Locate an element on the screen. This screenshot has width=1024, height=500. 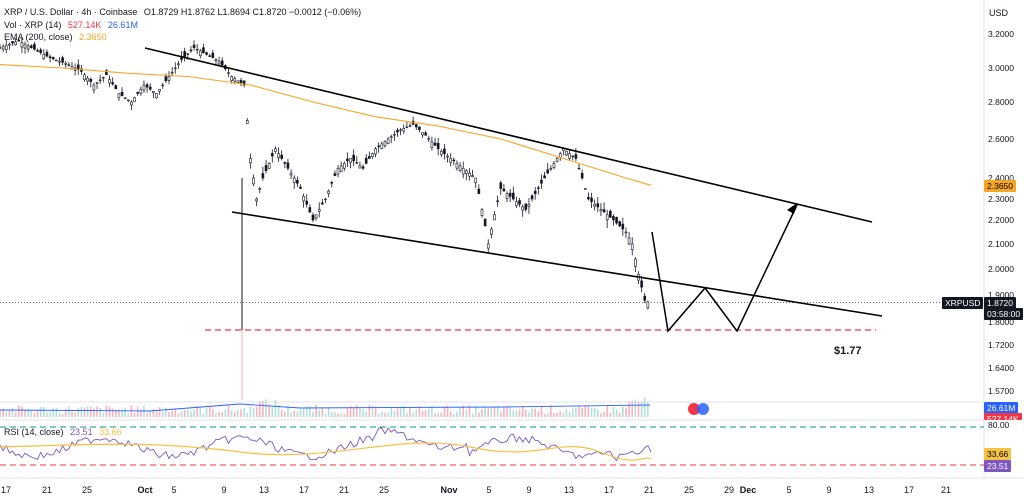
time-tick-label: 13 is located at coordinates (264, 490).